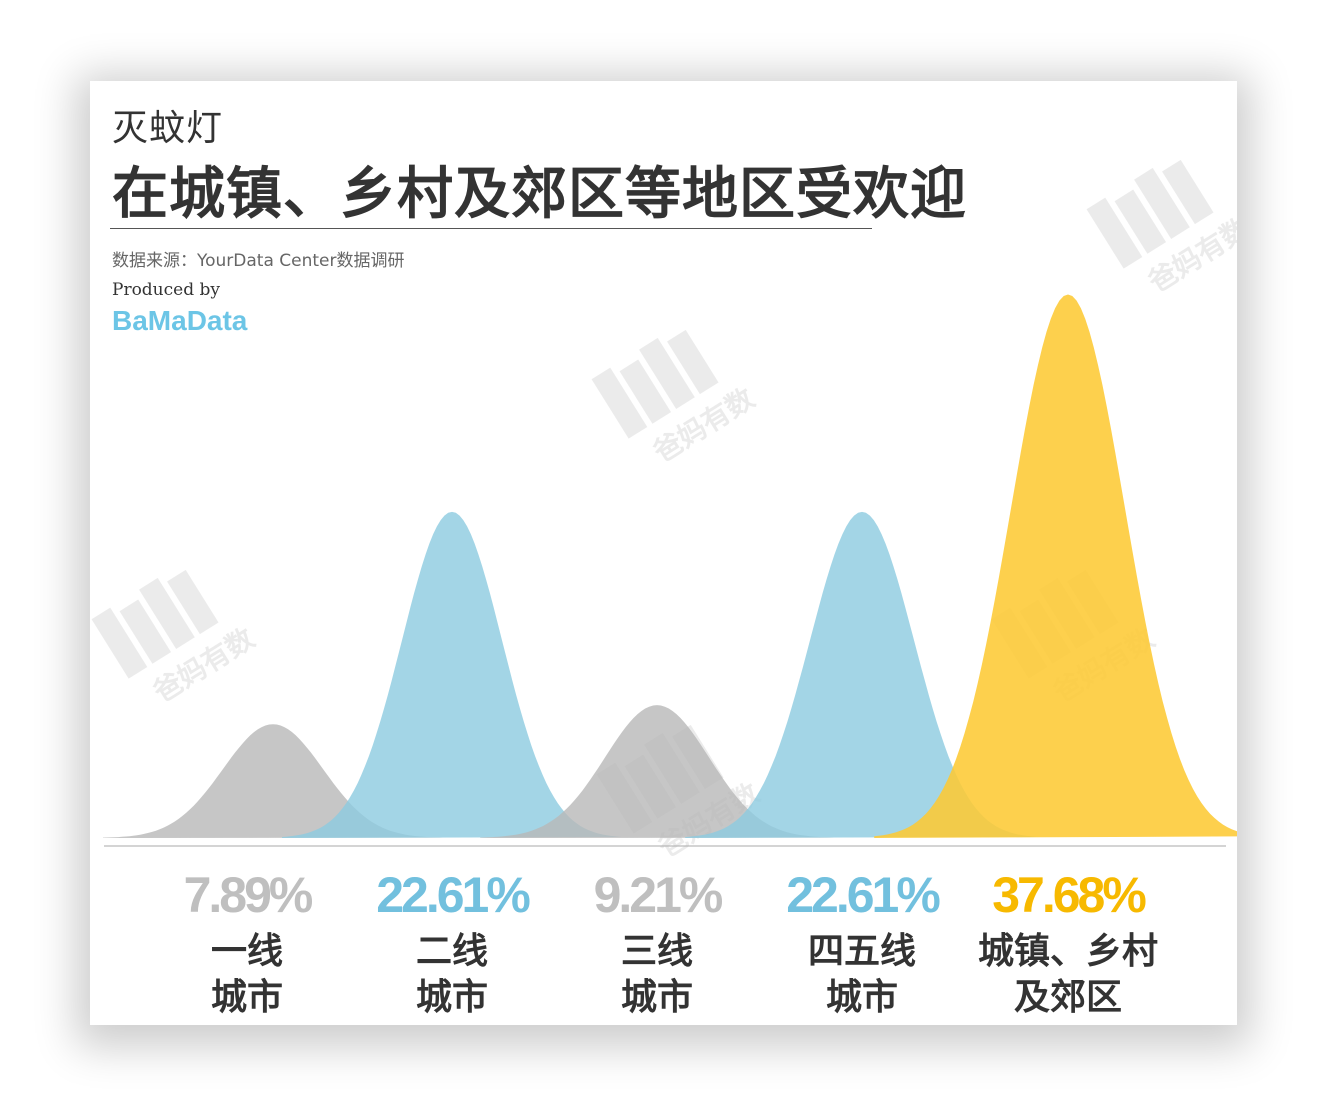  I want to click on value-label-3: 9.21%, so click(658, 895).